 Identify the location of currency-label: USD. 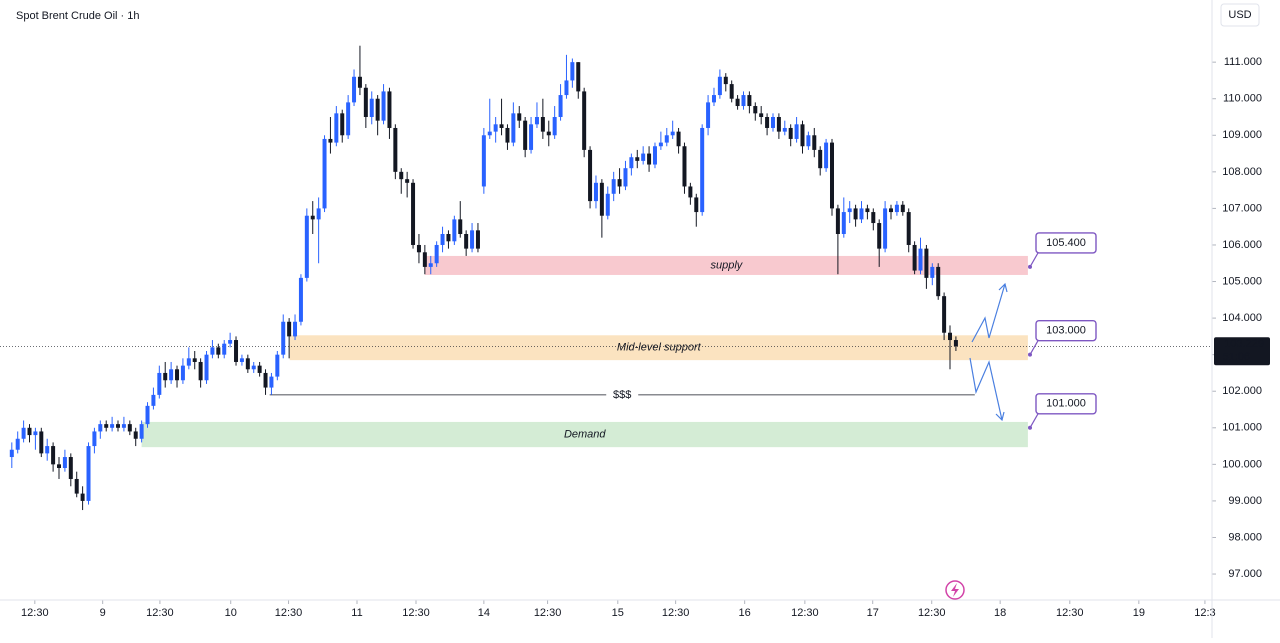
(1239, 15).